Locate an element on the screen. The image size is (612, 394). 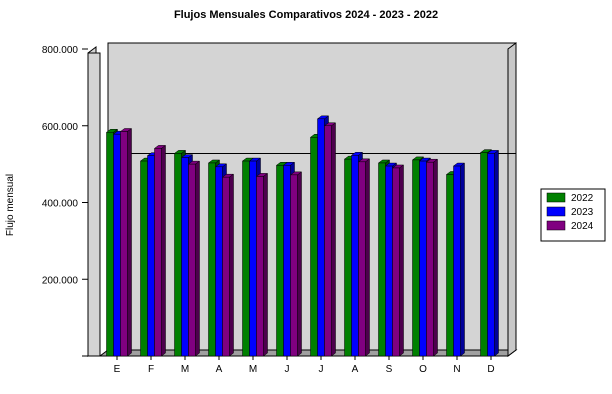
plot-right-wall is located at coordinates (512, 199).